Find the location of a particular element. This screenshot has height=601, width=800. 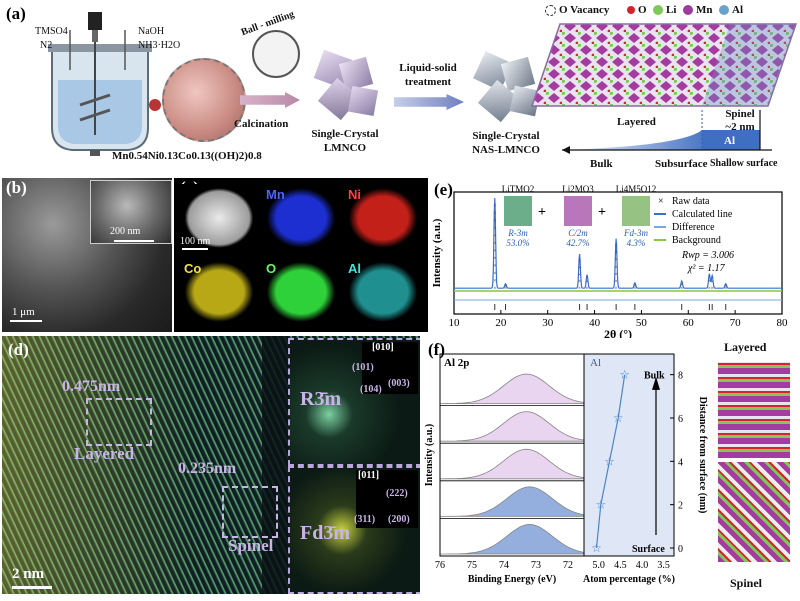

depth-x-label: Atom percentage (%) is located at coordinates (629, 579).